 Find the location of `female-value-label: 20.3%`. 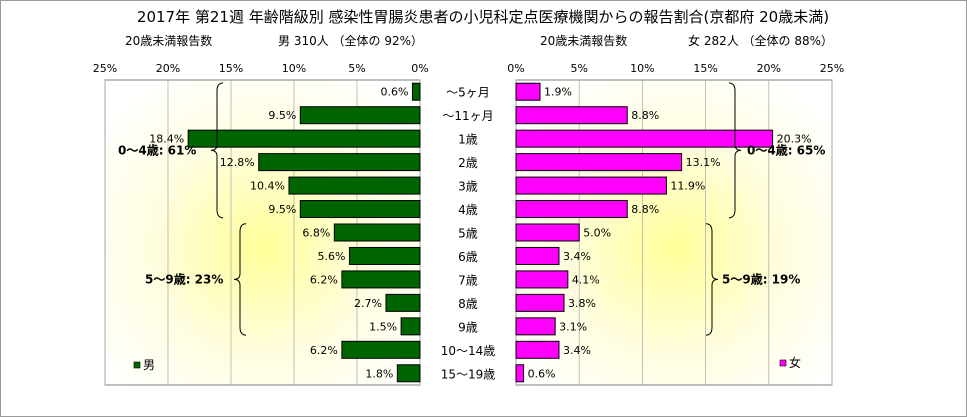

female-value-label: 20.3% is located at coordinates (794, 139).